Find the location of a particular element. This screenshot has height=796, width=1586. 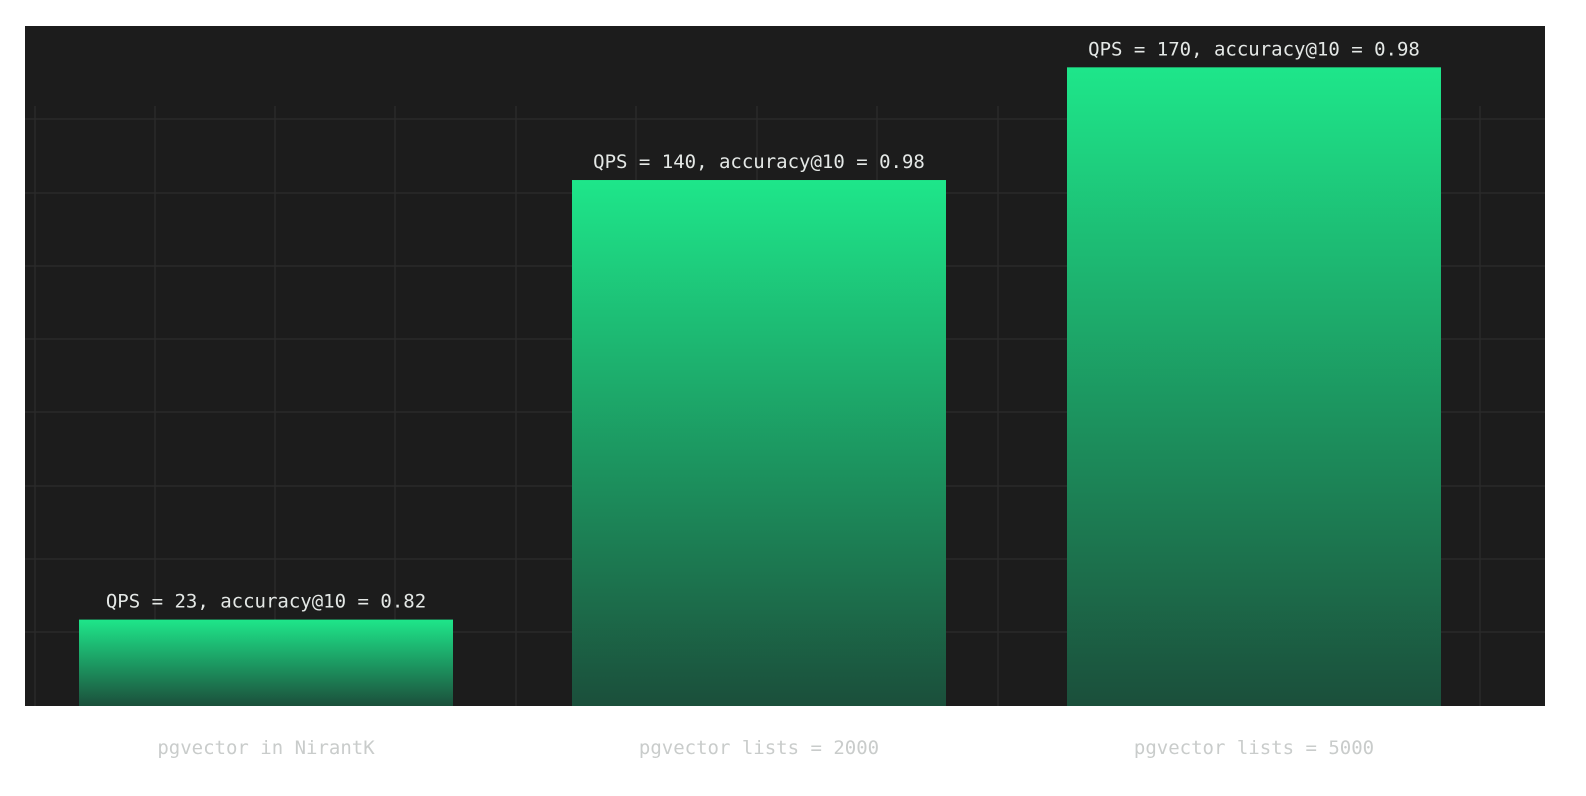

category-label-3: pgvector lists = 5000 is located at coordinates (1254, 748).